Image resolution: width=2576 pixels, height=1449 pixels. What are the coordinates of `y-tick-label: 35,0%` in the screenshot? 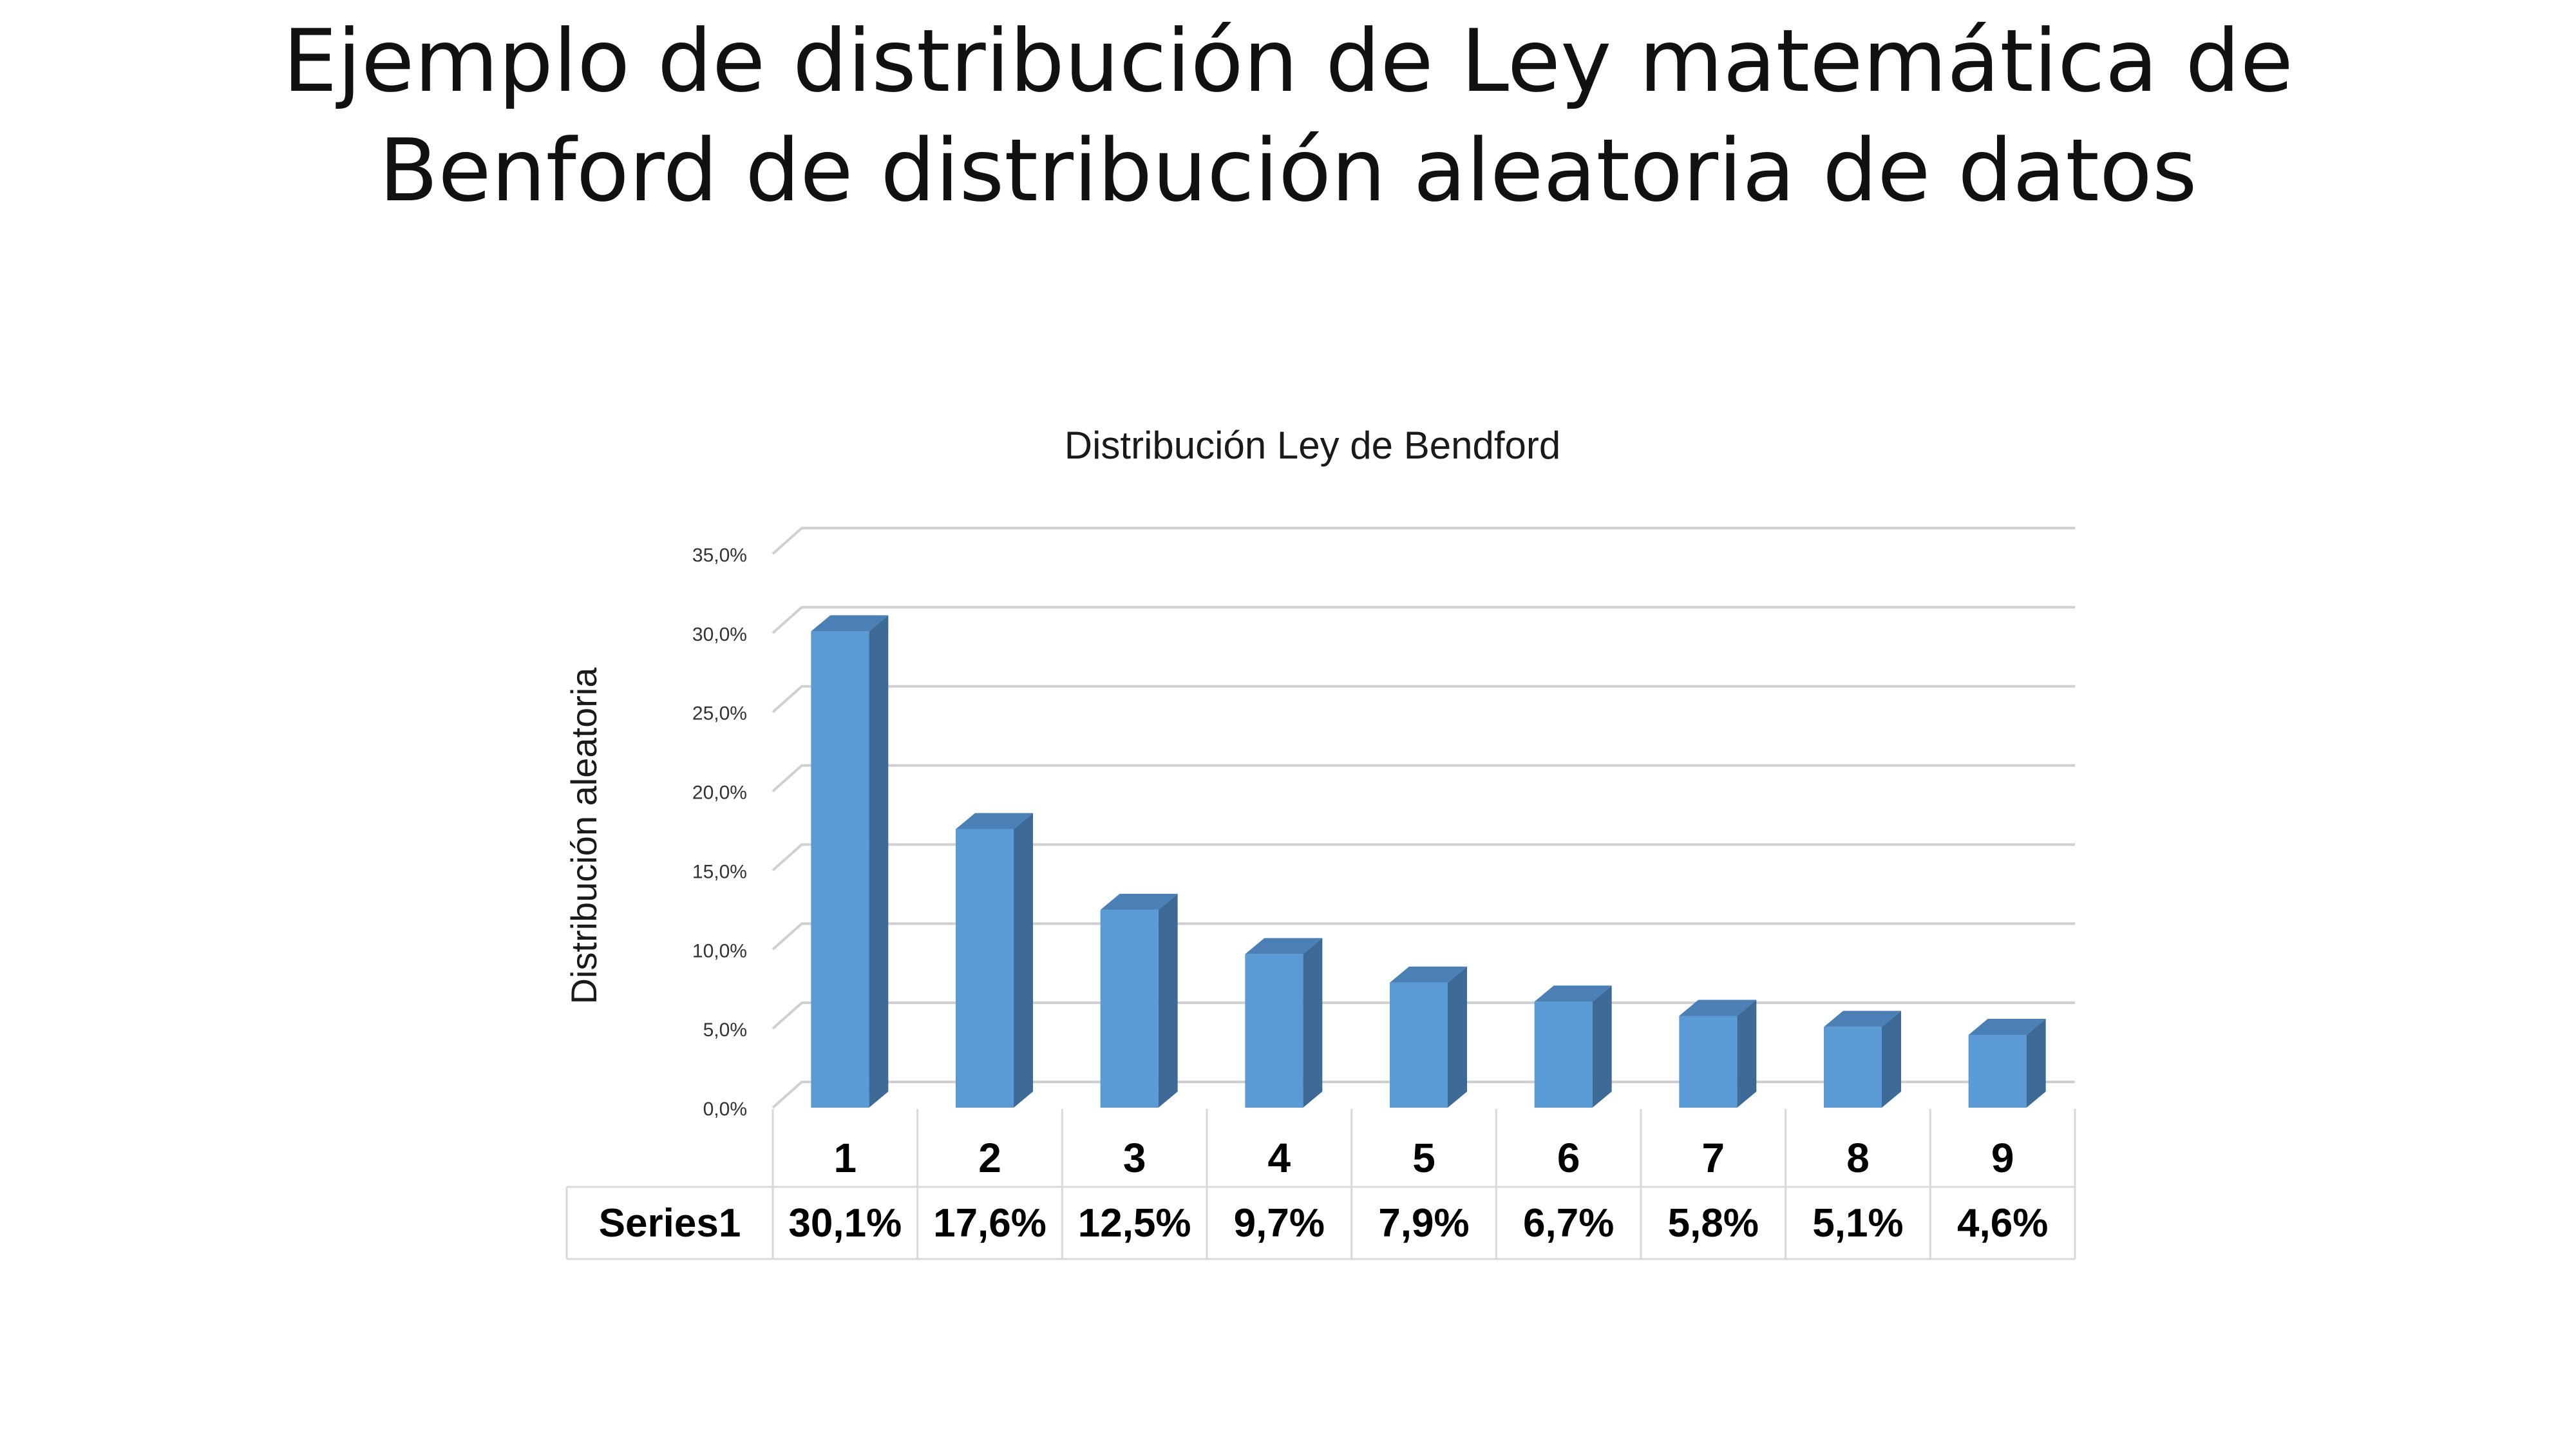 It's located at (719, 555).